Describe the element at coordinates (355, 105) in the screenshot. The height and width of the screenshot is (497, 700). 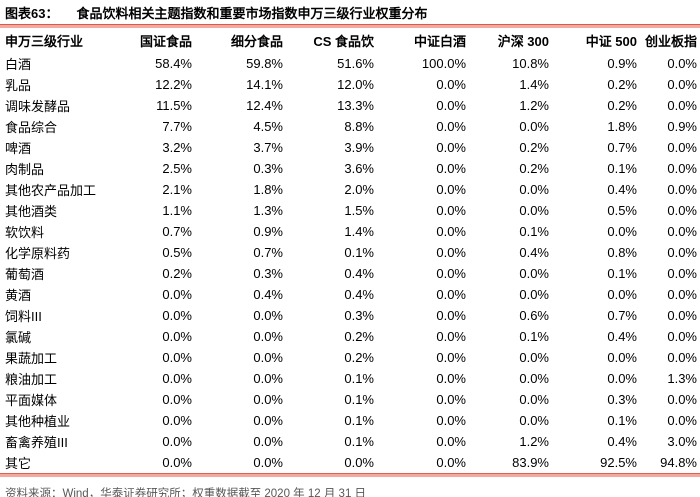
I see `value-cell: 13.3%` at that location.